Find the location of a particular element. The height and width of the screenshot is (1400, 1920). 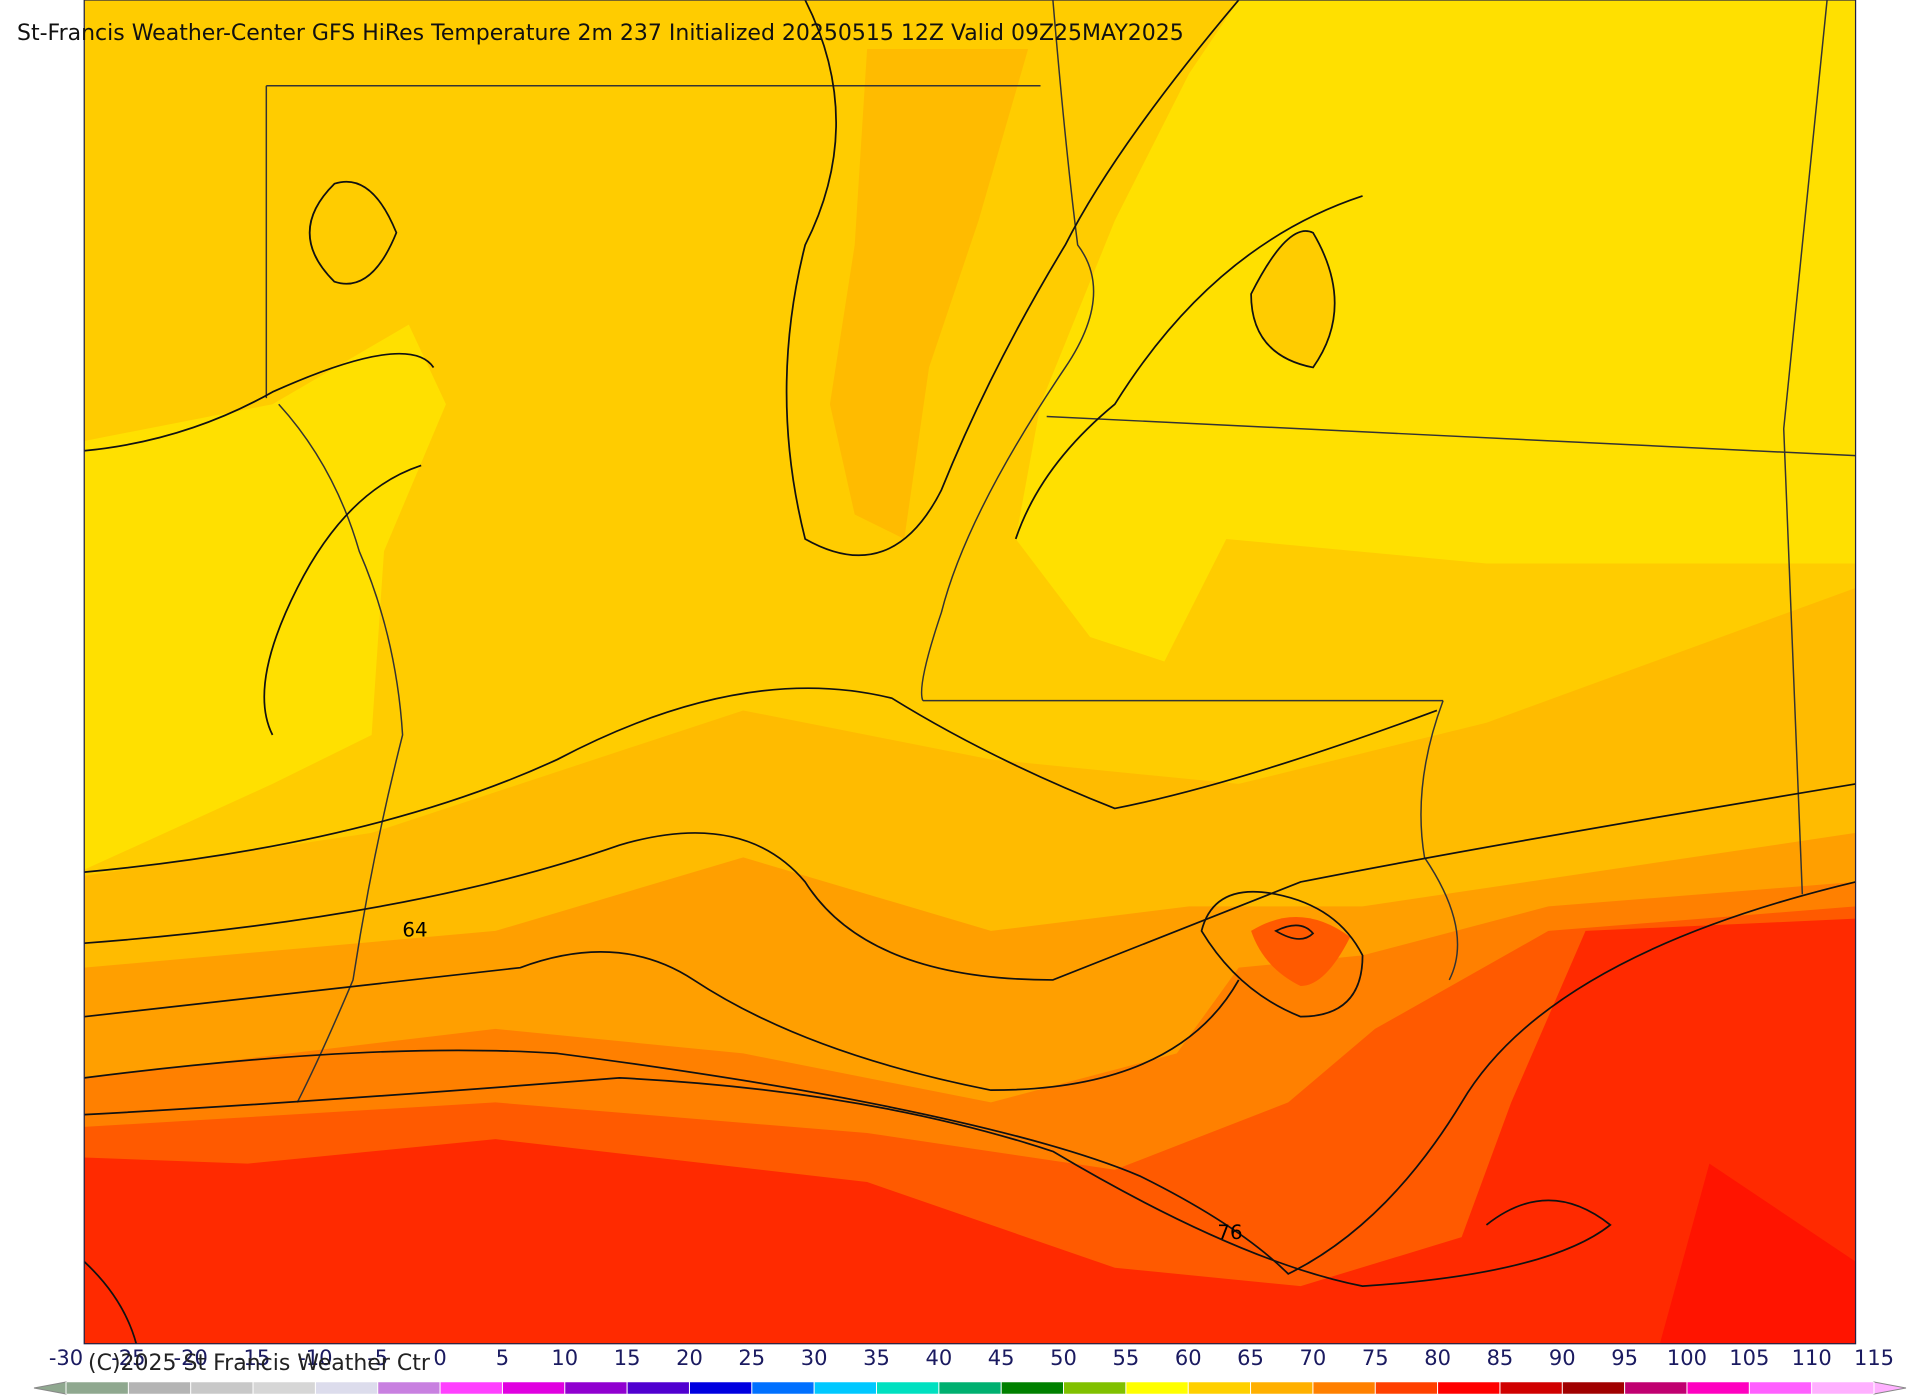

colorbar-tick-label: -25 is located at coordinates (128, 1358).